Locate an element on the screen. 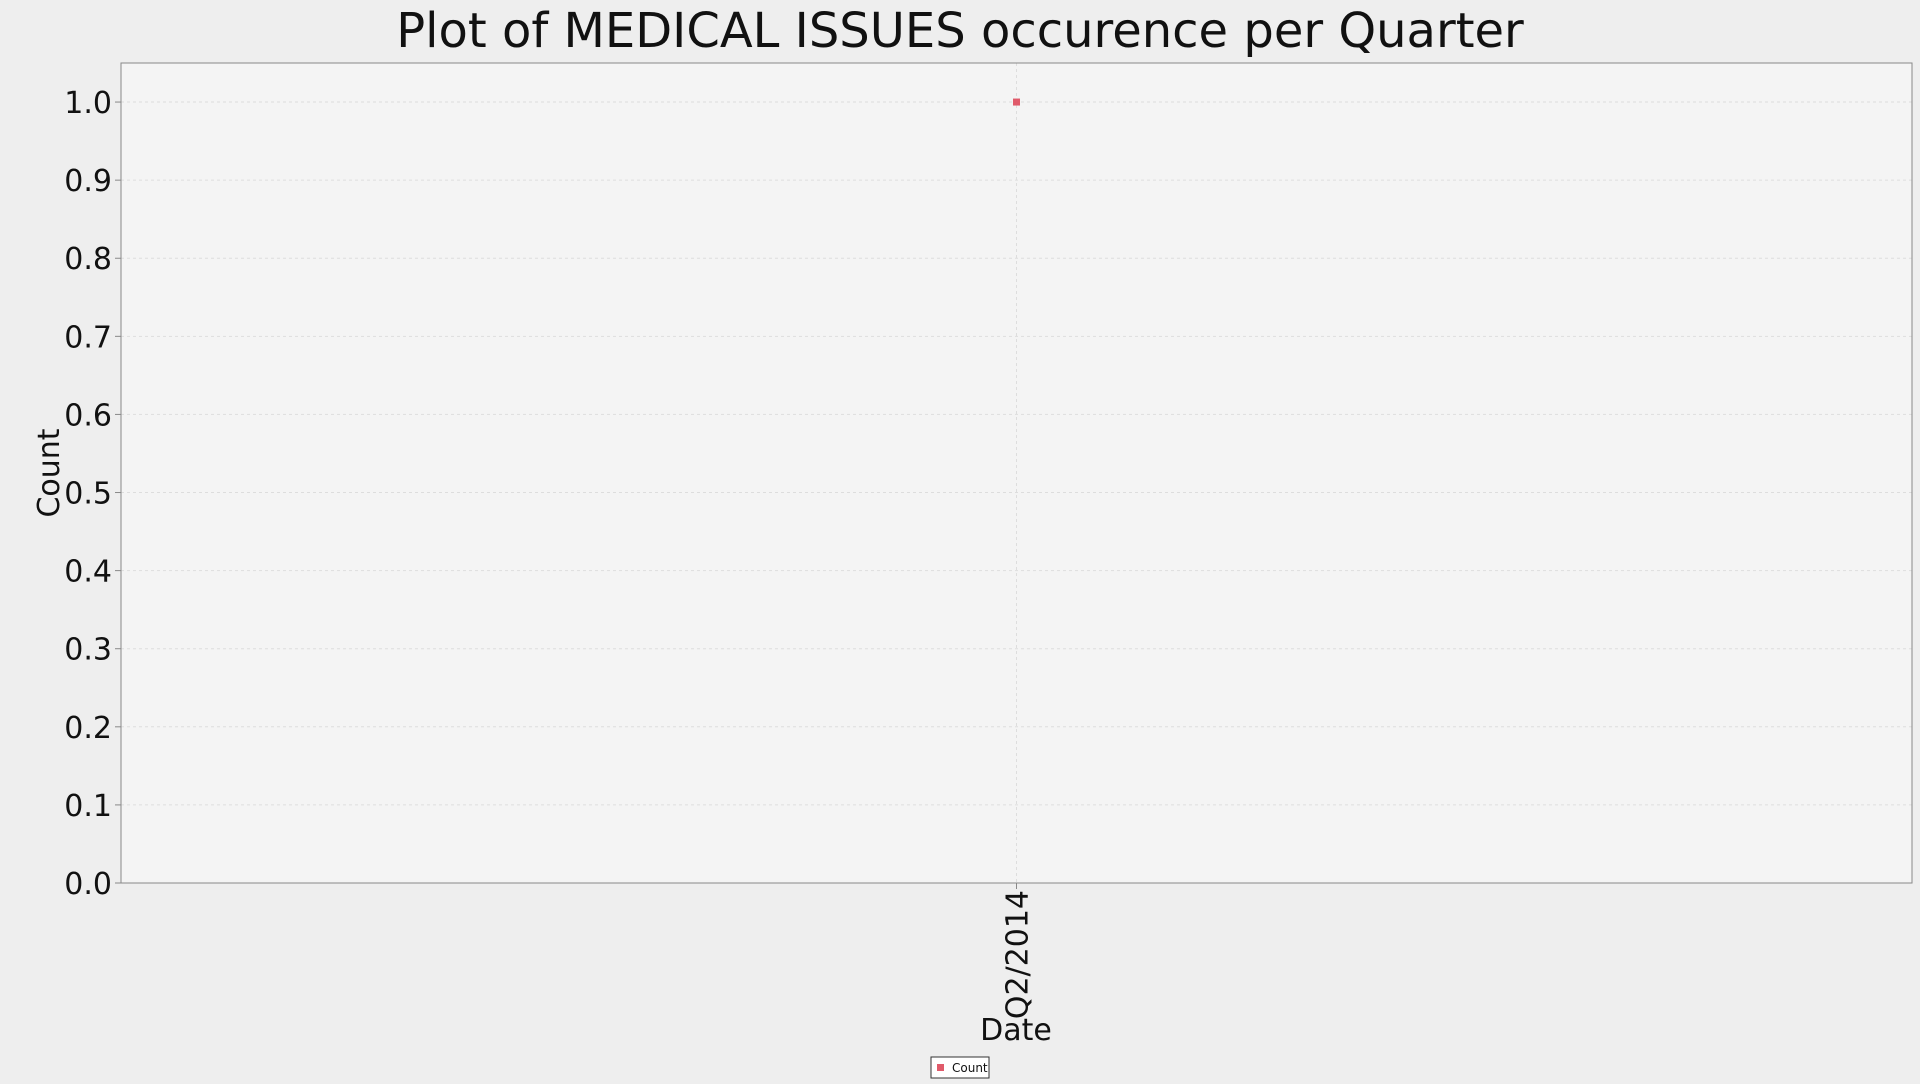 This screenshot has height=1084, width=1920. y-tick-label: 0.5 is located at coordinates (88, 494).